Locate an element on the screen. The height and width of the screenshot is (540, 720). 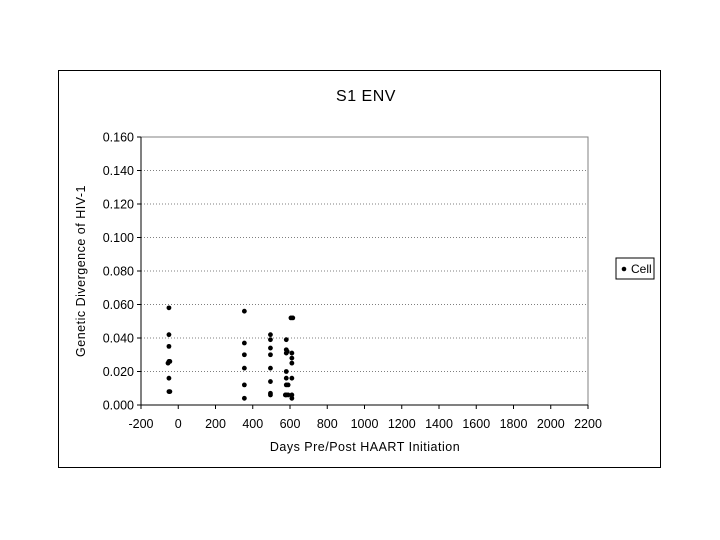
x-tick-label: 1000 is located at coordinates (365, 424).